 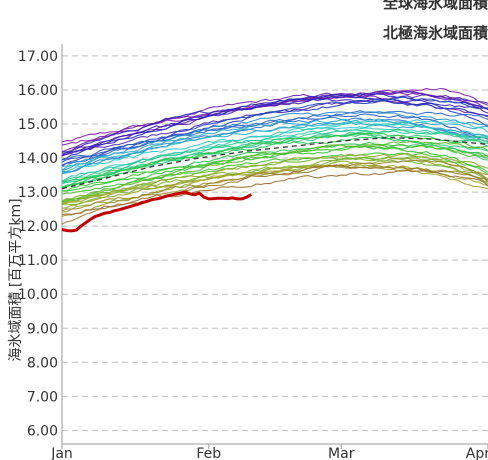 I want to click on y-tick-label: 10.00, so click(x=38, y=295).